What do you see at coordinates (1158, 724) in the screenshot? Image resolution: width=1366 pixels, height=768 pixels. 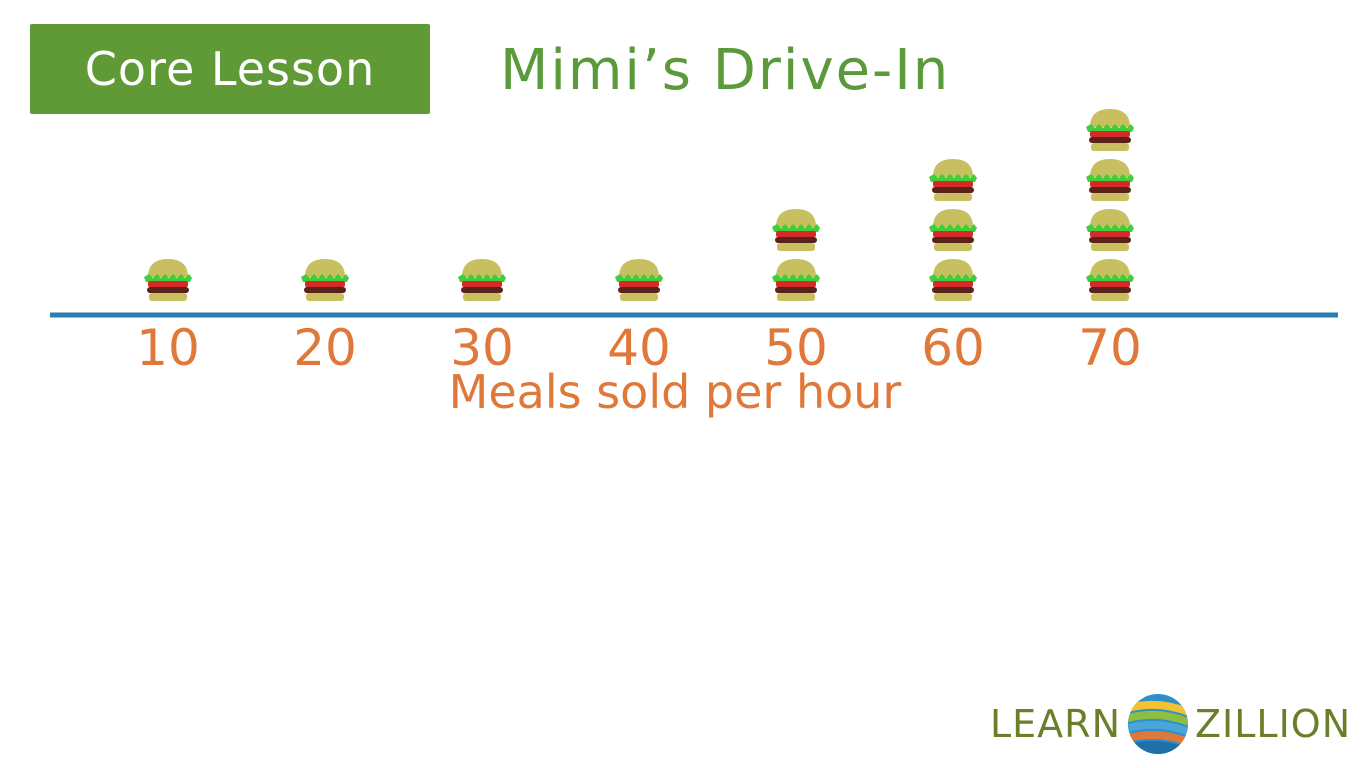 I see `learnzillion-logo-icon` at bounding box center [1158, 724].